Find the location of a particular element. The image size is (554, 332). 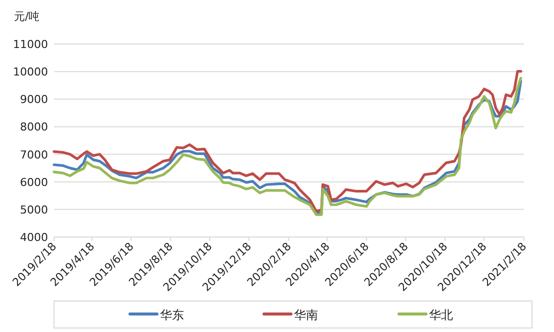

y-tick-label: 5000 is located at coordinates (34, 209).